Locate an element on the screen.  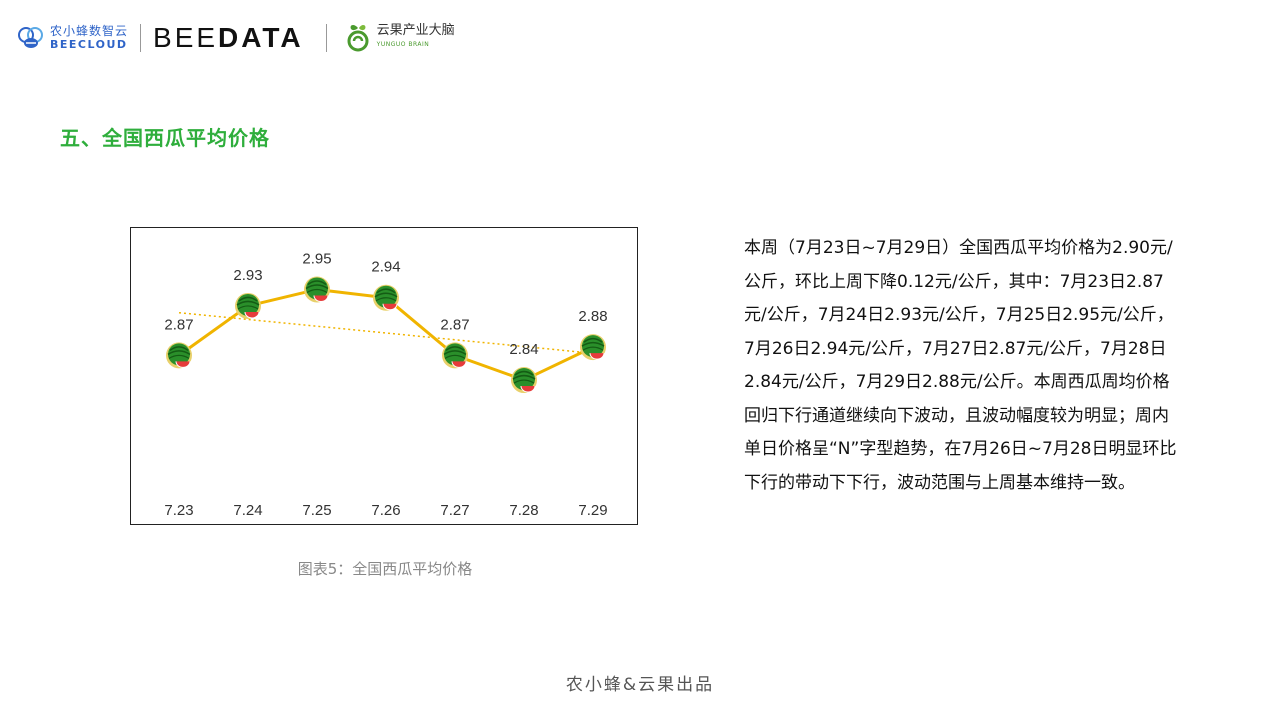
footer-credit: 农小蜂&云果出品 is located at coordinates (640, 685).